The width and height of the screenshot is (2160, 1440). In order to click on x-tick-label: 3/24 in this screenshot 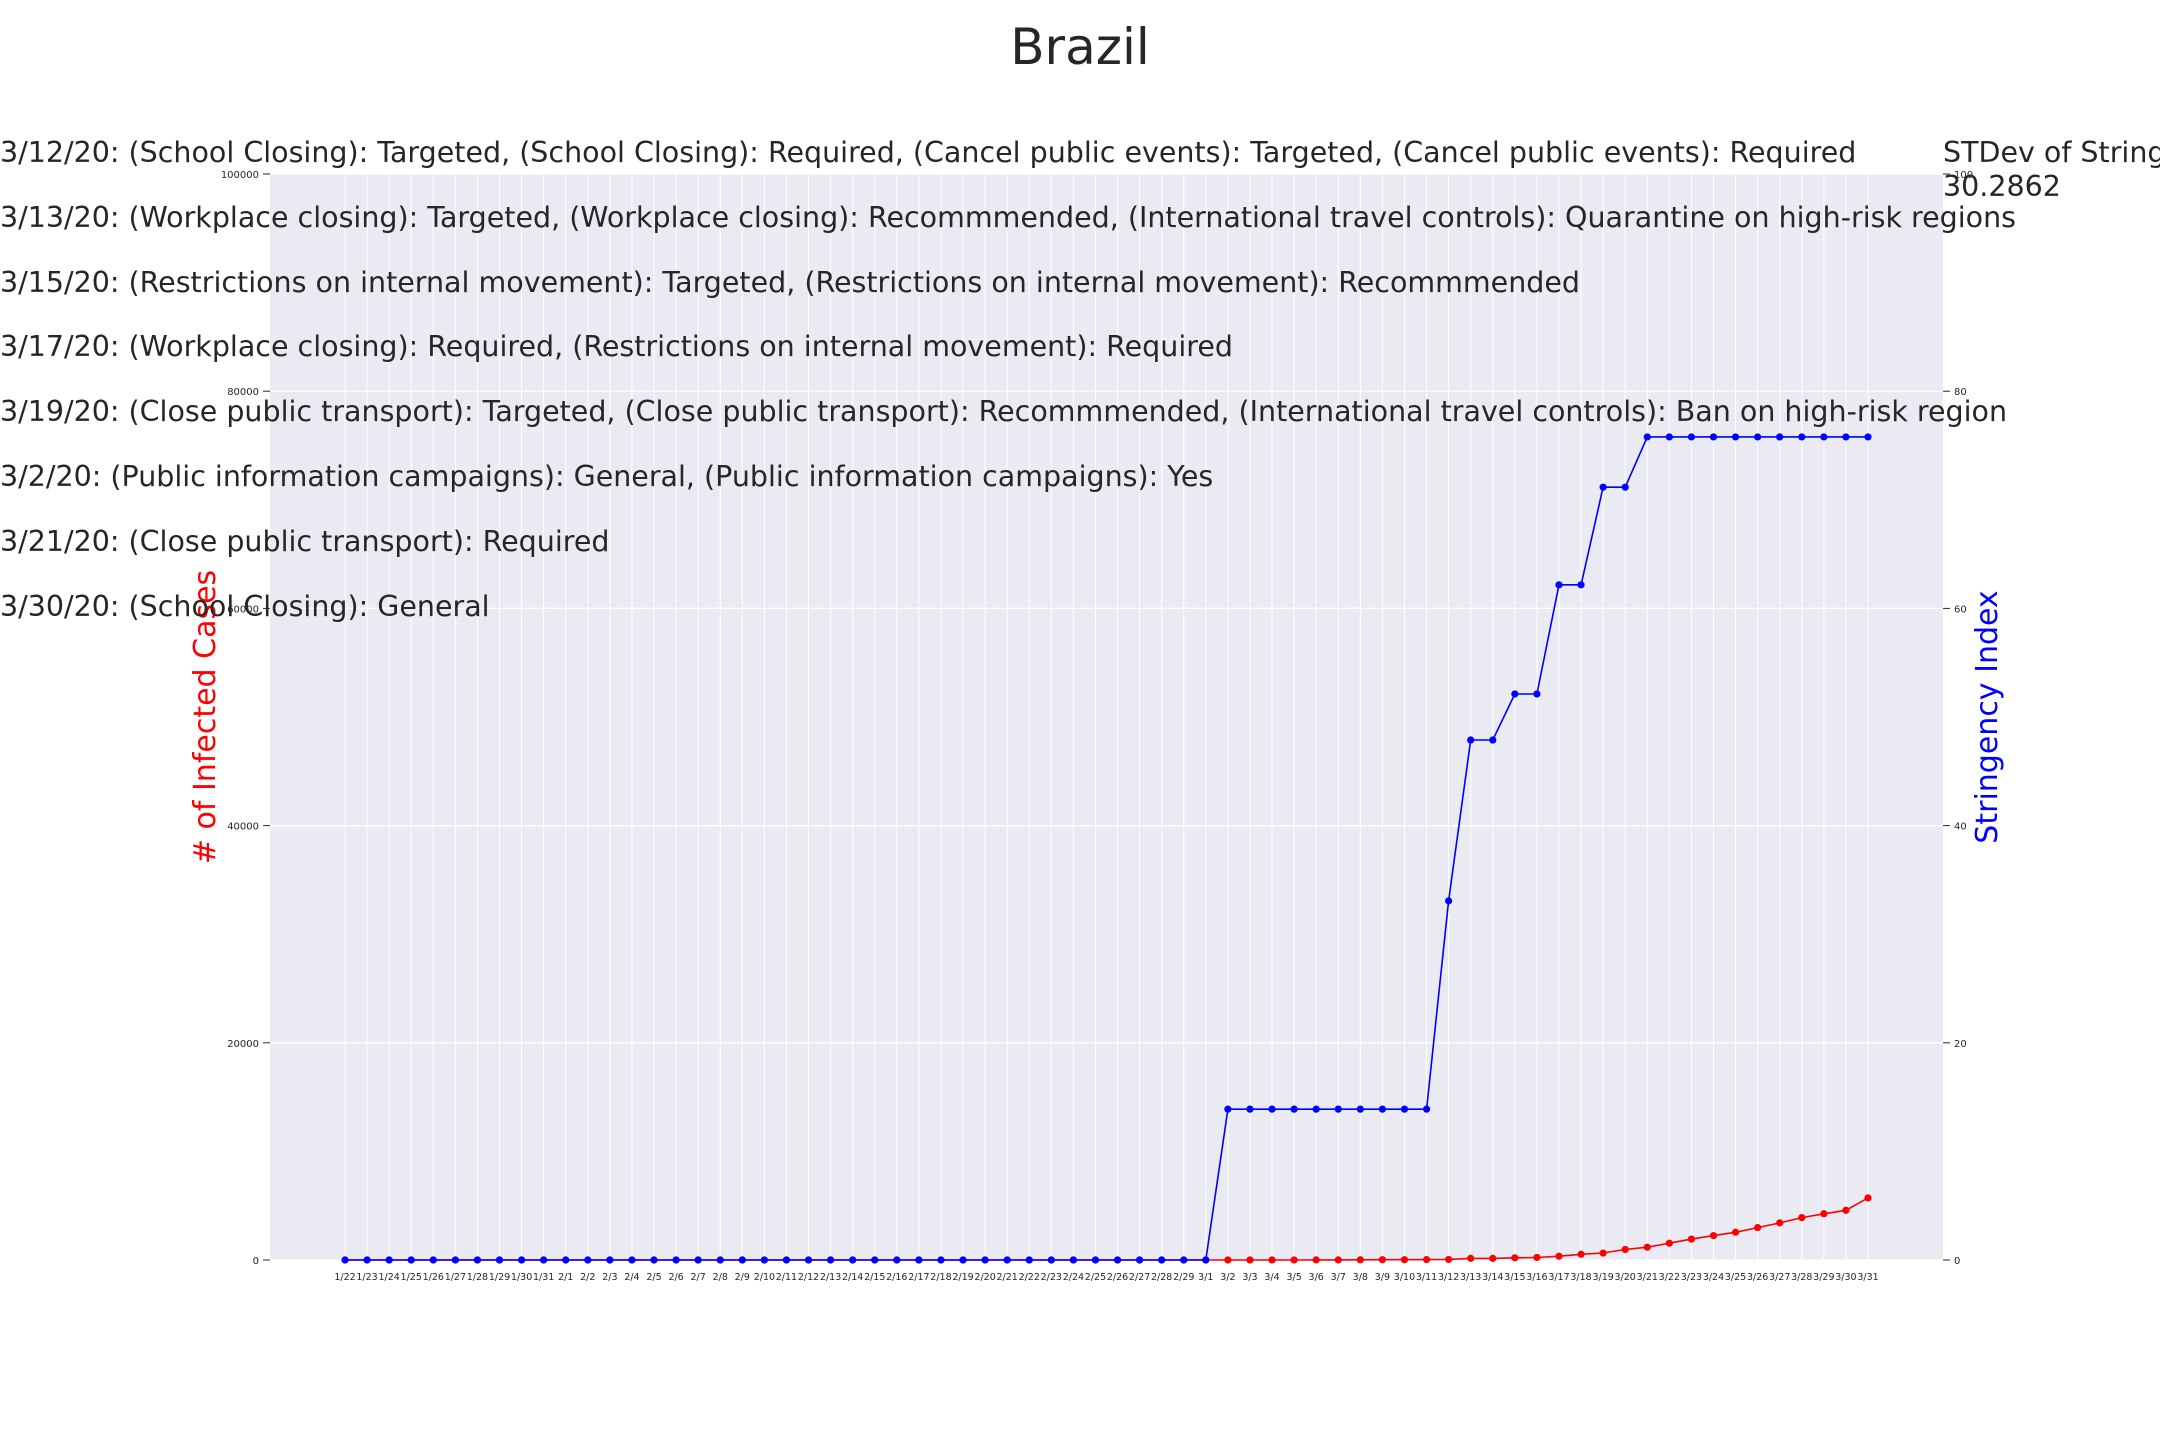, I will do `click(1713, 1277)`.